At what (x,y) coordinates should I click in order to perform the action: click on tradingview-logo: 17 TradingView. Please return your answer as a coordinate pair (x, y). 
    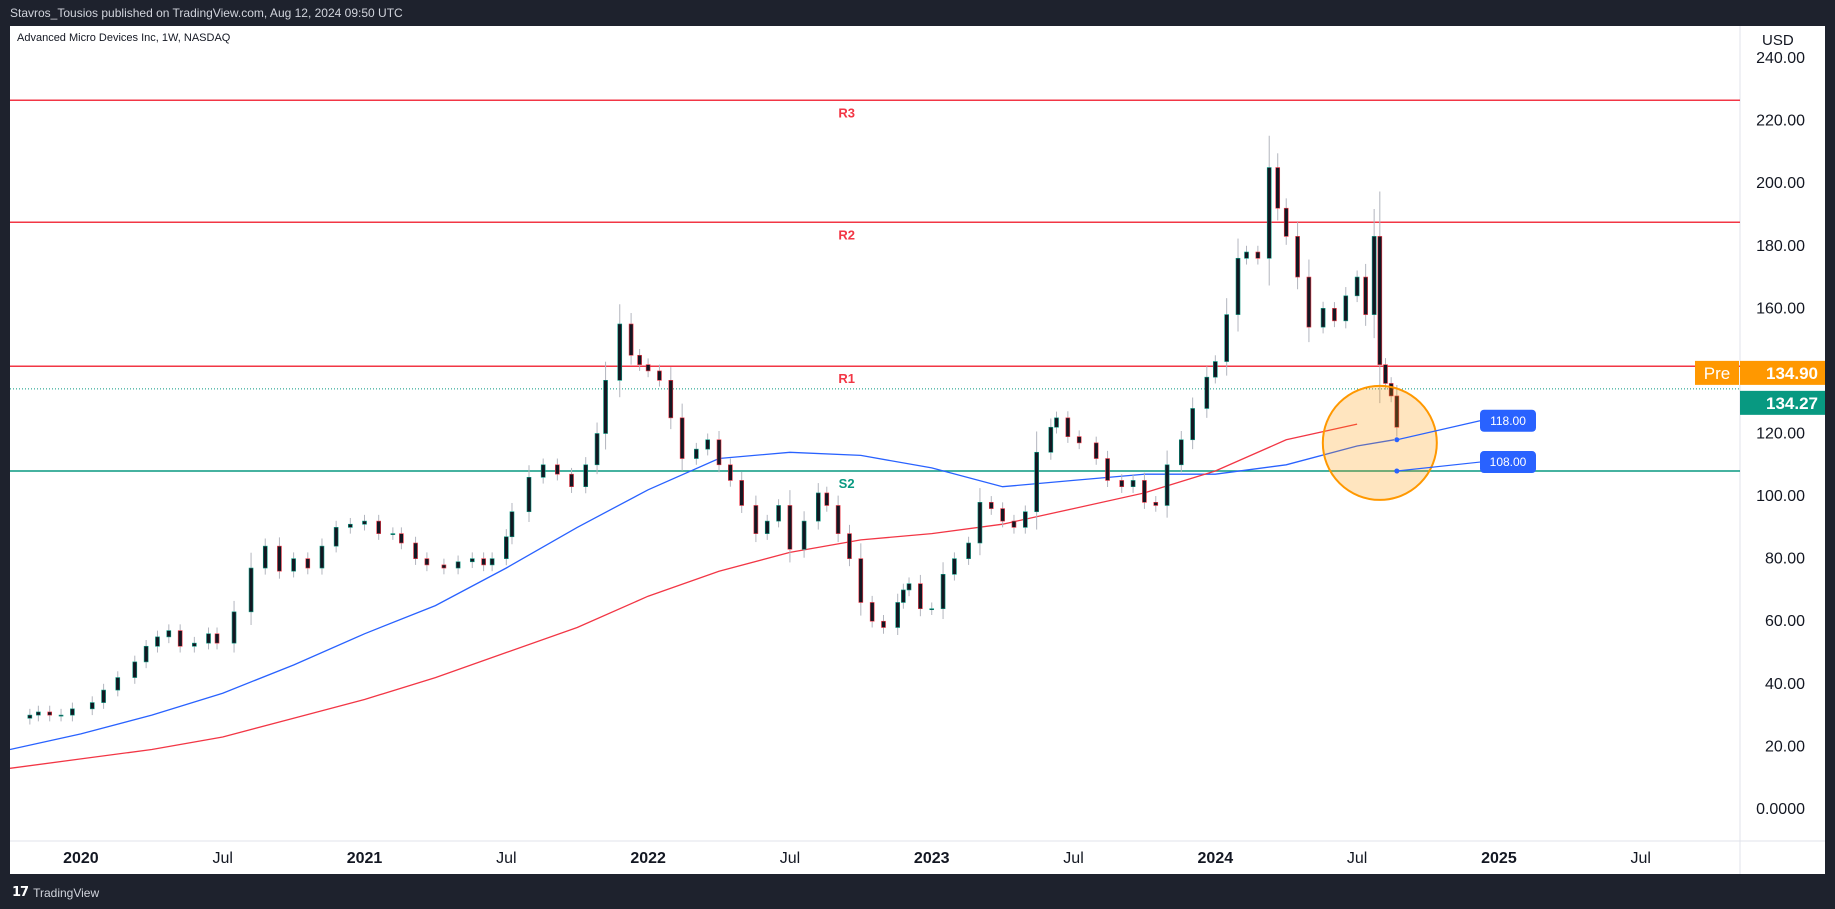
    Looking at the image, I should click on (55, 892).